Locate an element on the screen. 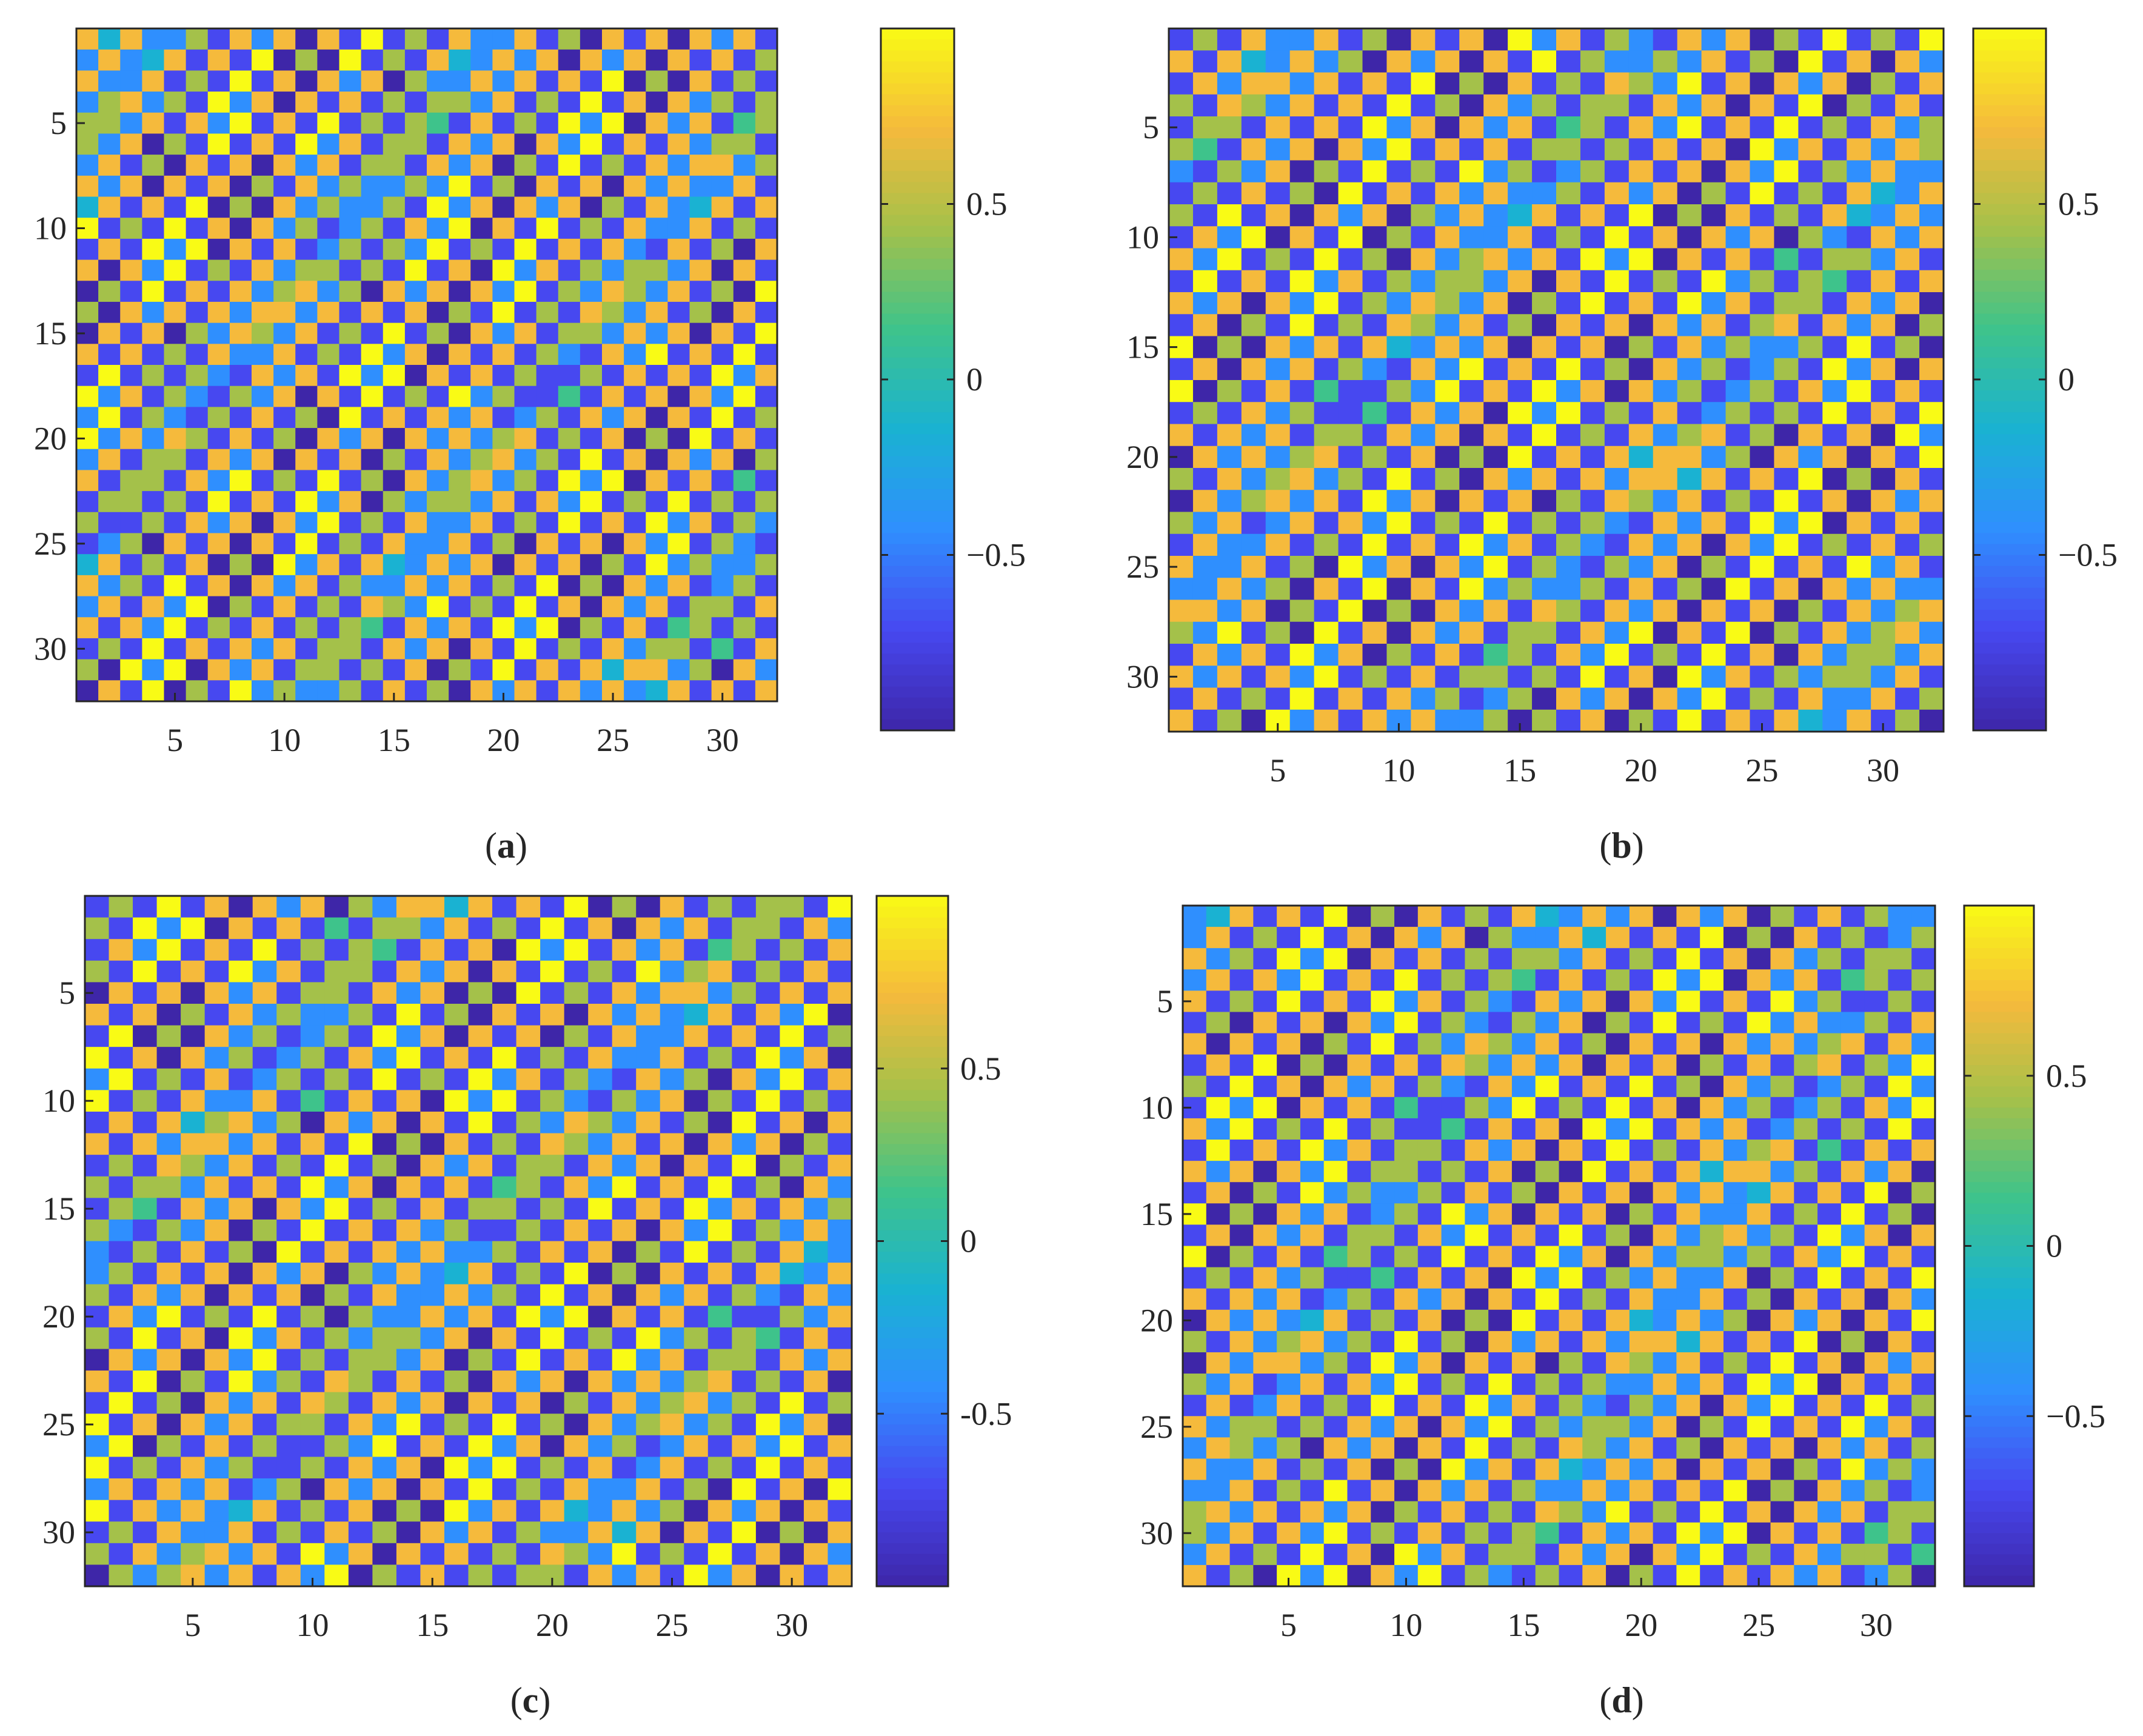 This screenshot has height=1736, width=2143. colorbar: 0.50−0.5 is located at coordinates (2045, 379).